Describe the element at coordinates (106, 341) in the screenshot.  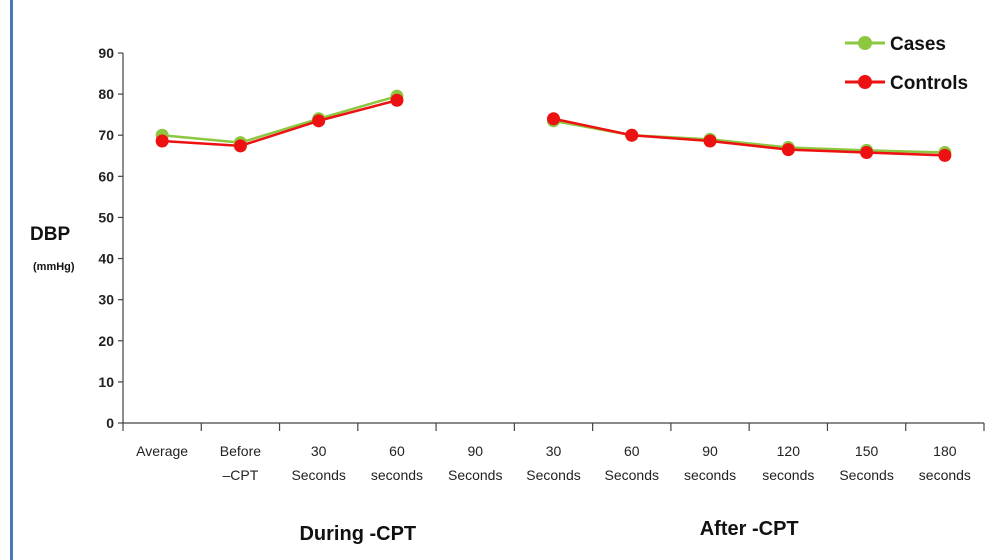
I see `y-tick-label: 20` at that location.